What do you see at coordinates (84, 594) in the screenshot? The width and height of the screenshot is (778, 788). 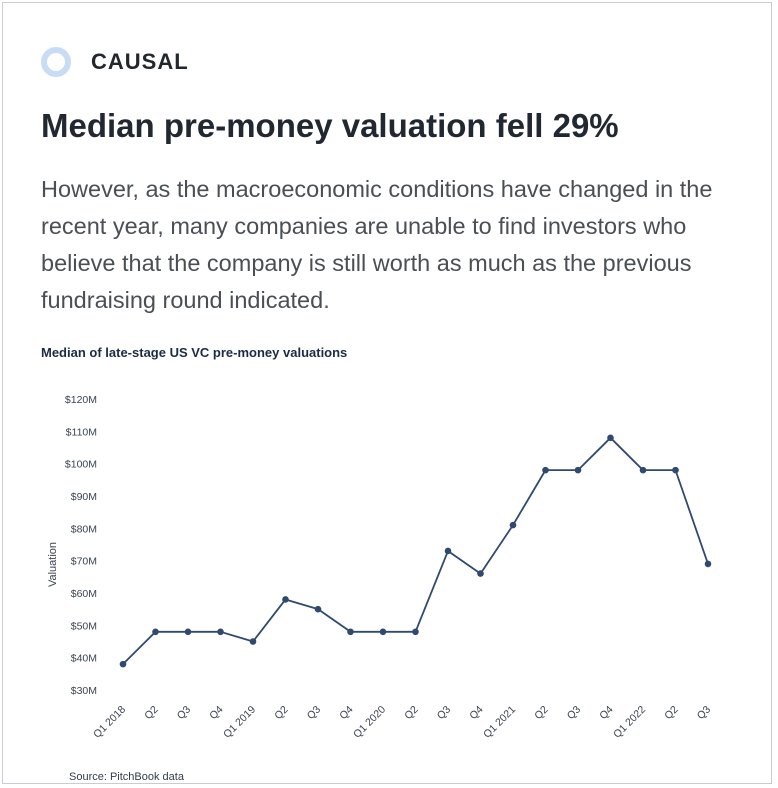 I see `y-tick-label: $60M` at bounding box center [84, 594].